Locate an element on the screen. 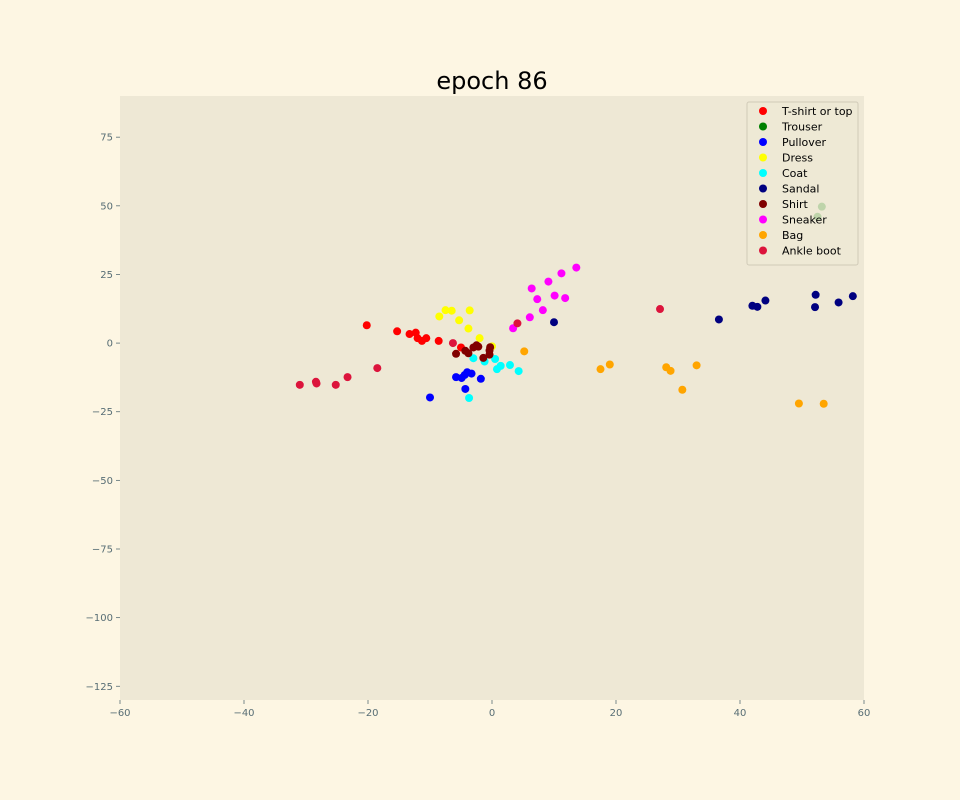 Image resolution: width=960 pixels, height=800 pixels. legend-label: Bag is located at coordinates (792, 235).